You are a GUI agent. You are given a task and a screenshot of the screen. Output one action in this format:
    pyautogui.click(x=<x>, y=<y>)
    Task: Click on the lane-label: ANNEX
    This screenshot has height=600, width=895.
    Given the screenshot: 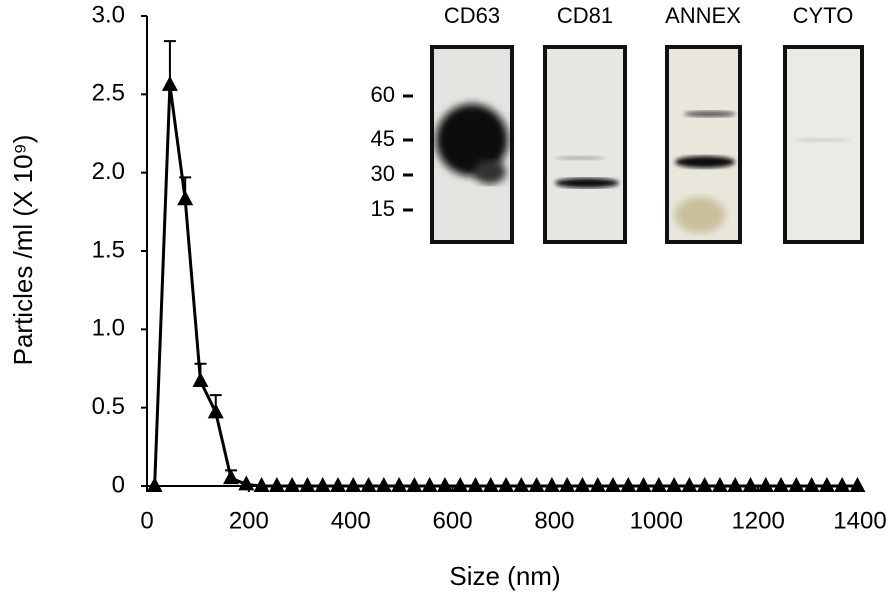 What is the action you would take?
    pyautogui.click(x=703, y=15)
    